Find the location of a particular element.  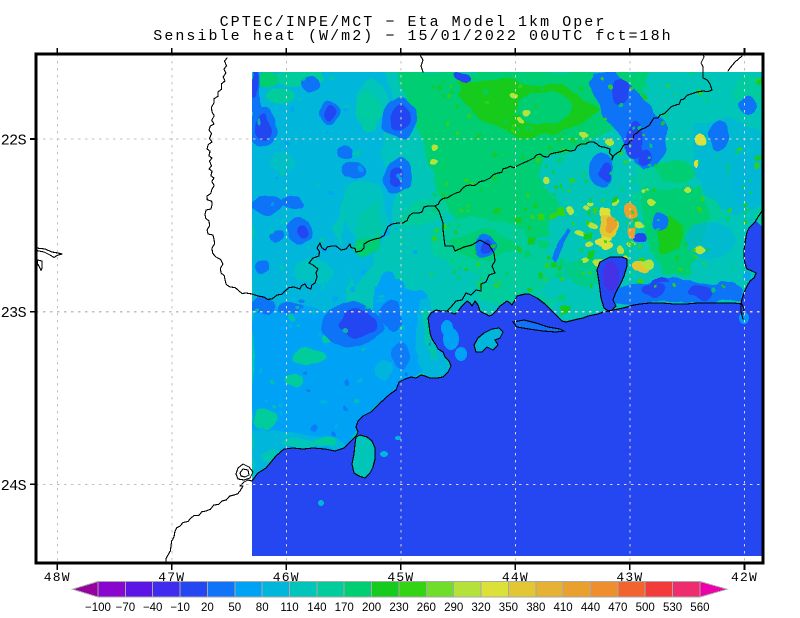

svg-text: 440 is located at coordinates (590, 608).